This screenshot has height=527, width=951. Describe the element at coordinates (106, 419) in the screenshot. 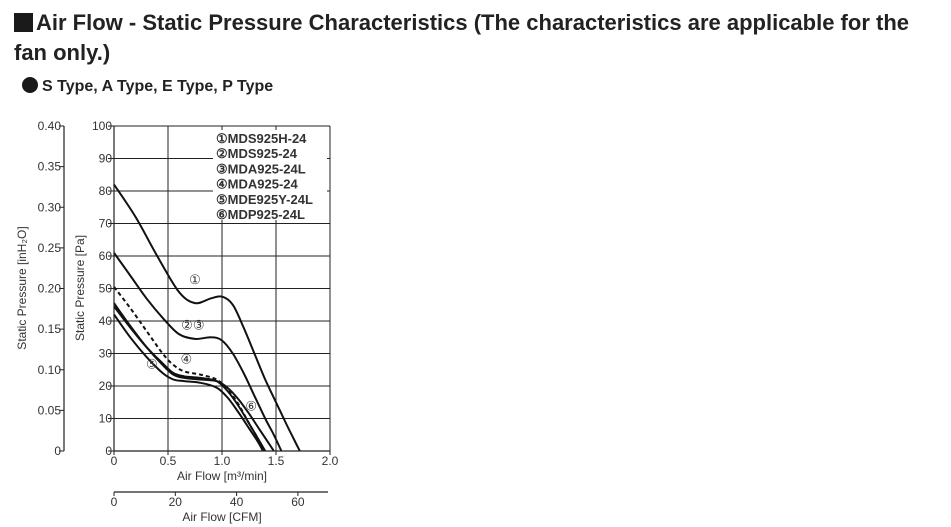

I see `pa-tick-label: 10` at that location.